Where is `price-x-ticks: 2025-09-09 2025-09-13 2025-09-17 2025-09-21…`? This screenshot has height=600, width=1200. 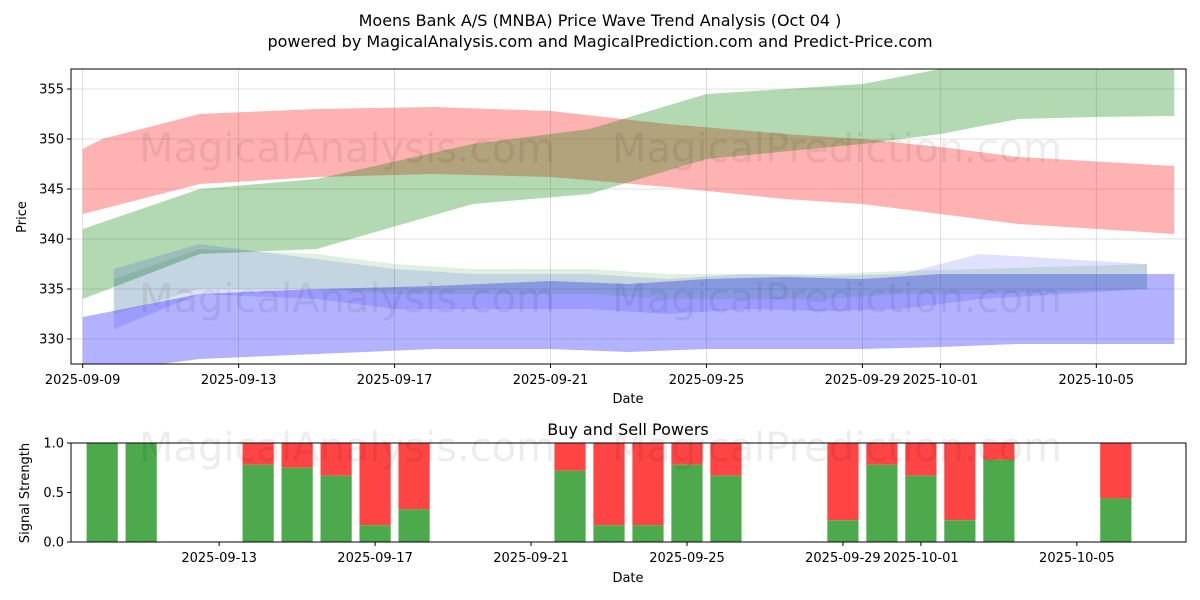
price-x-ticks: 2025-09-09 2025-09-13 2025-09-17 2025-09-21… is located at coordinates (589, 376).